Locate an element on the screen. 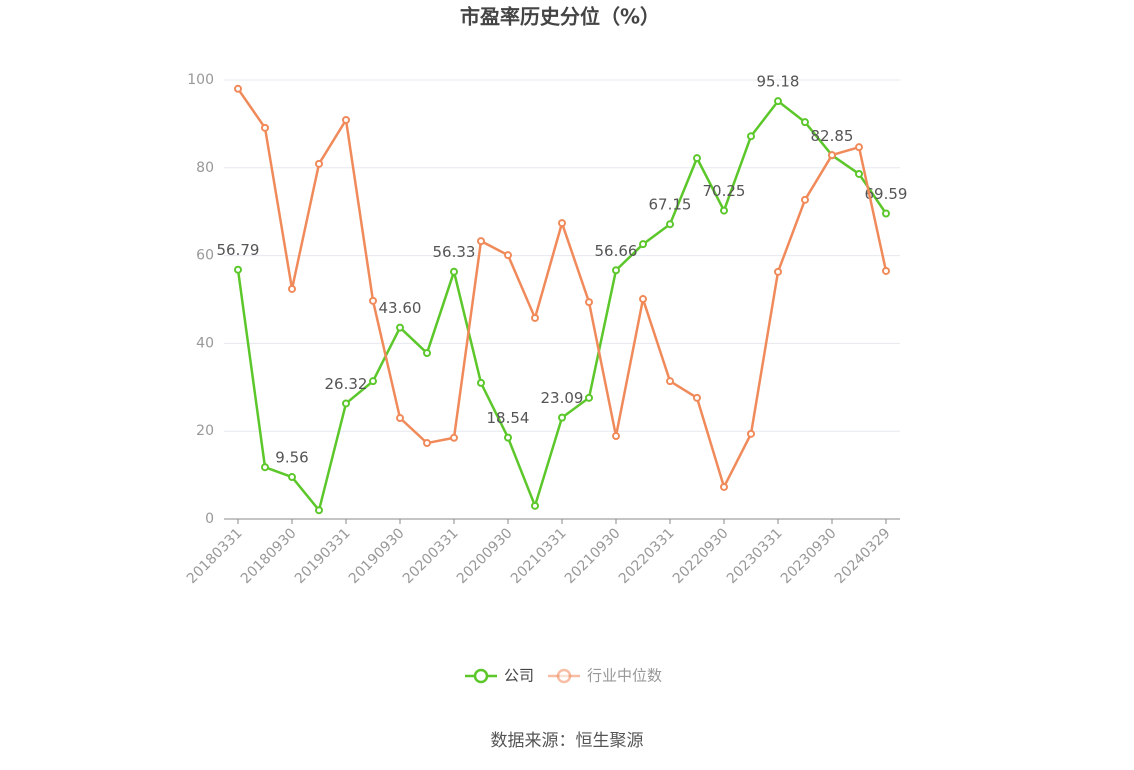  x-tick-label: 20190930 is located at coordinates (377, 556).